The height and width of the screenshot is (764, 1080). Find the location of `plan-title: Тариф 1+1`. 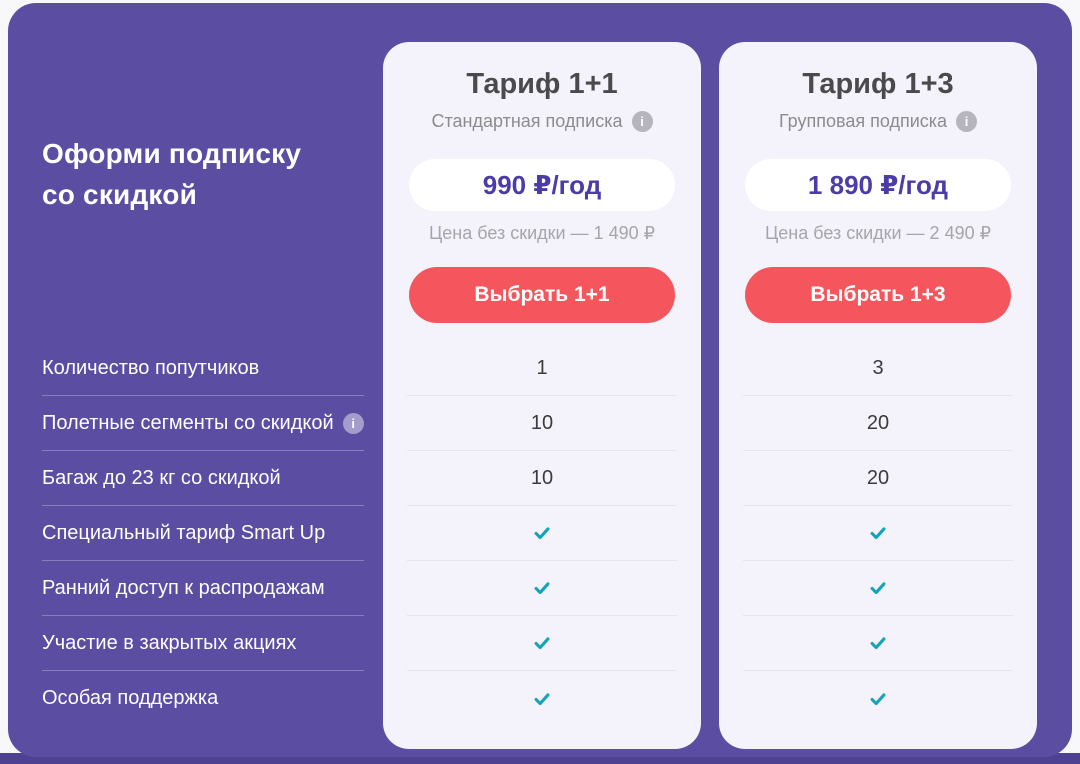

plan-title: Тариф 1+1 is located at coordinates (542, 84).